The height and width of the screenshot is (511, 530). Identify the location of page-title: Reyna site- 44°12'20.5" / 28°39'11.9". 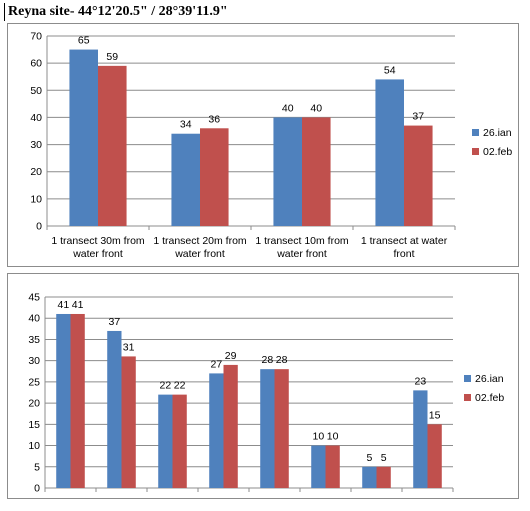
(116, 12).